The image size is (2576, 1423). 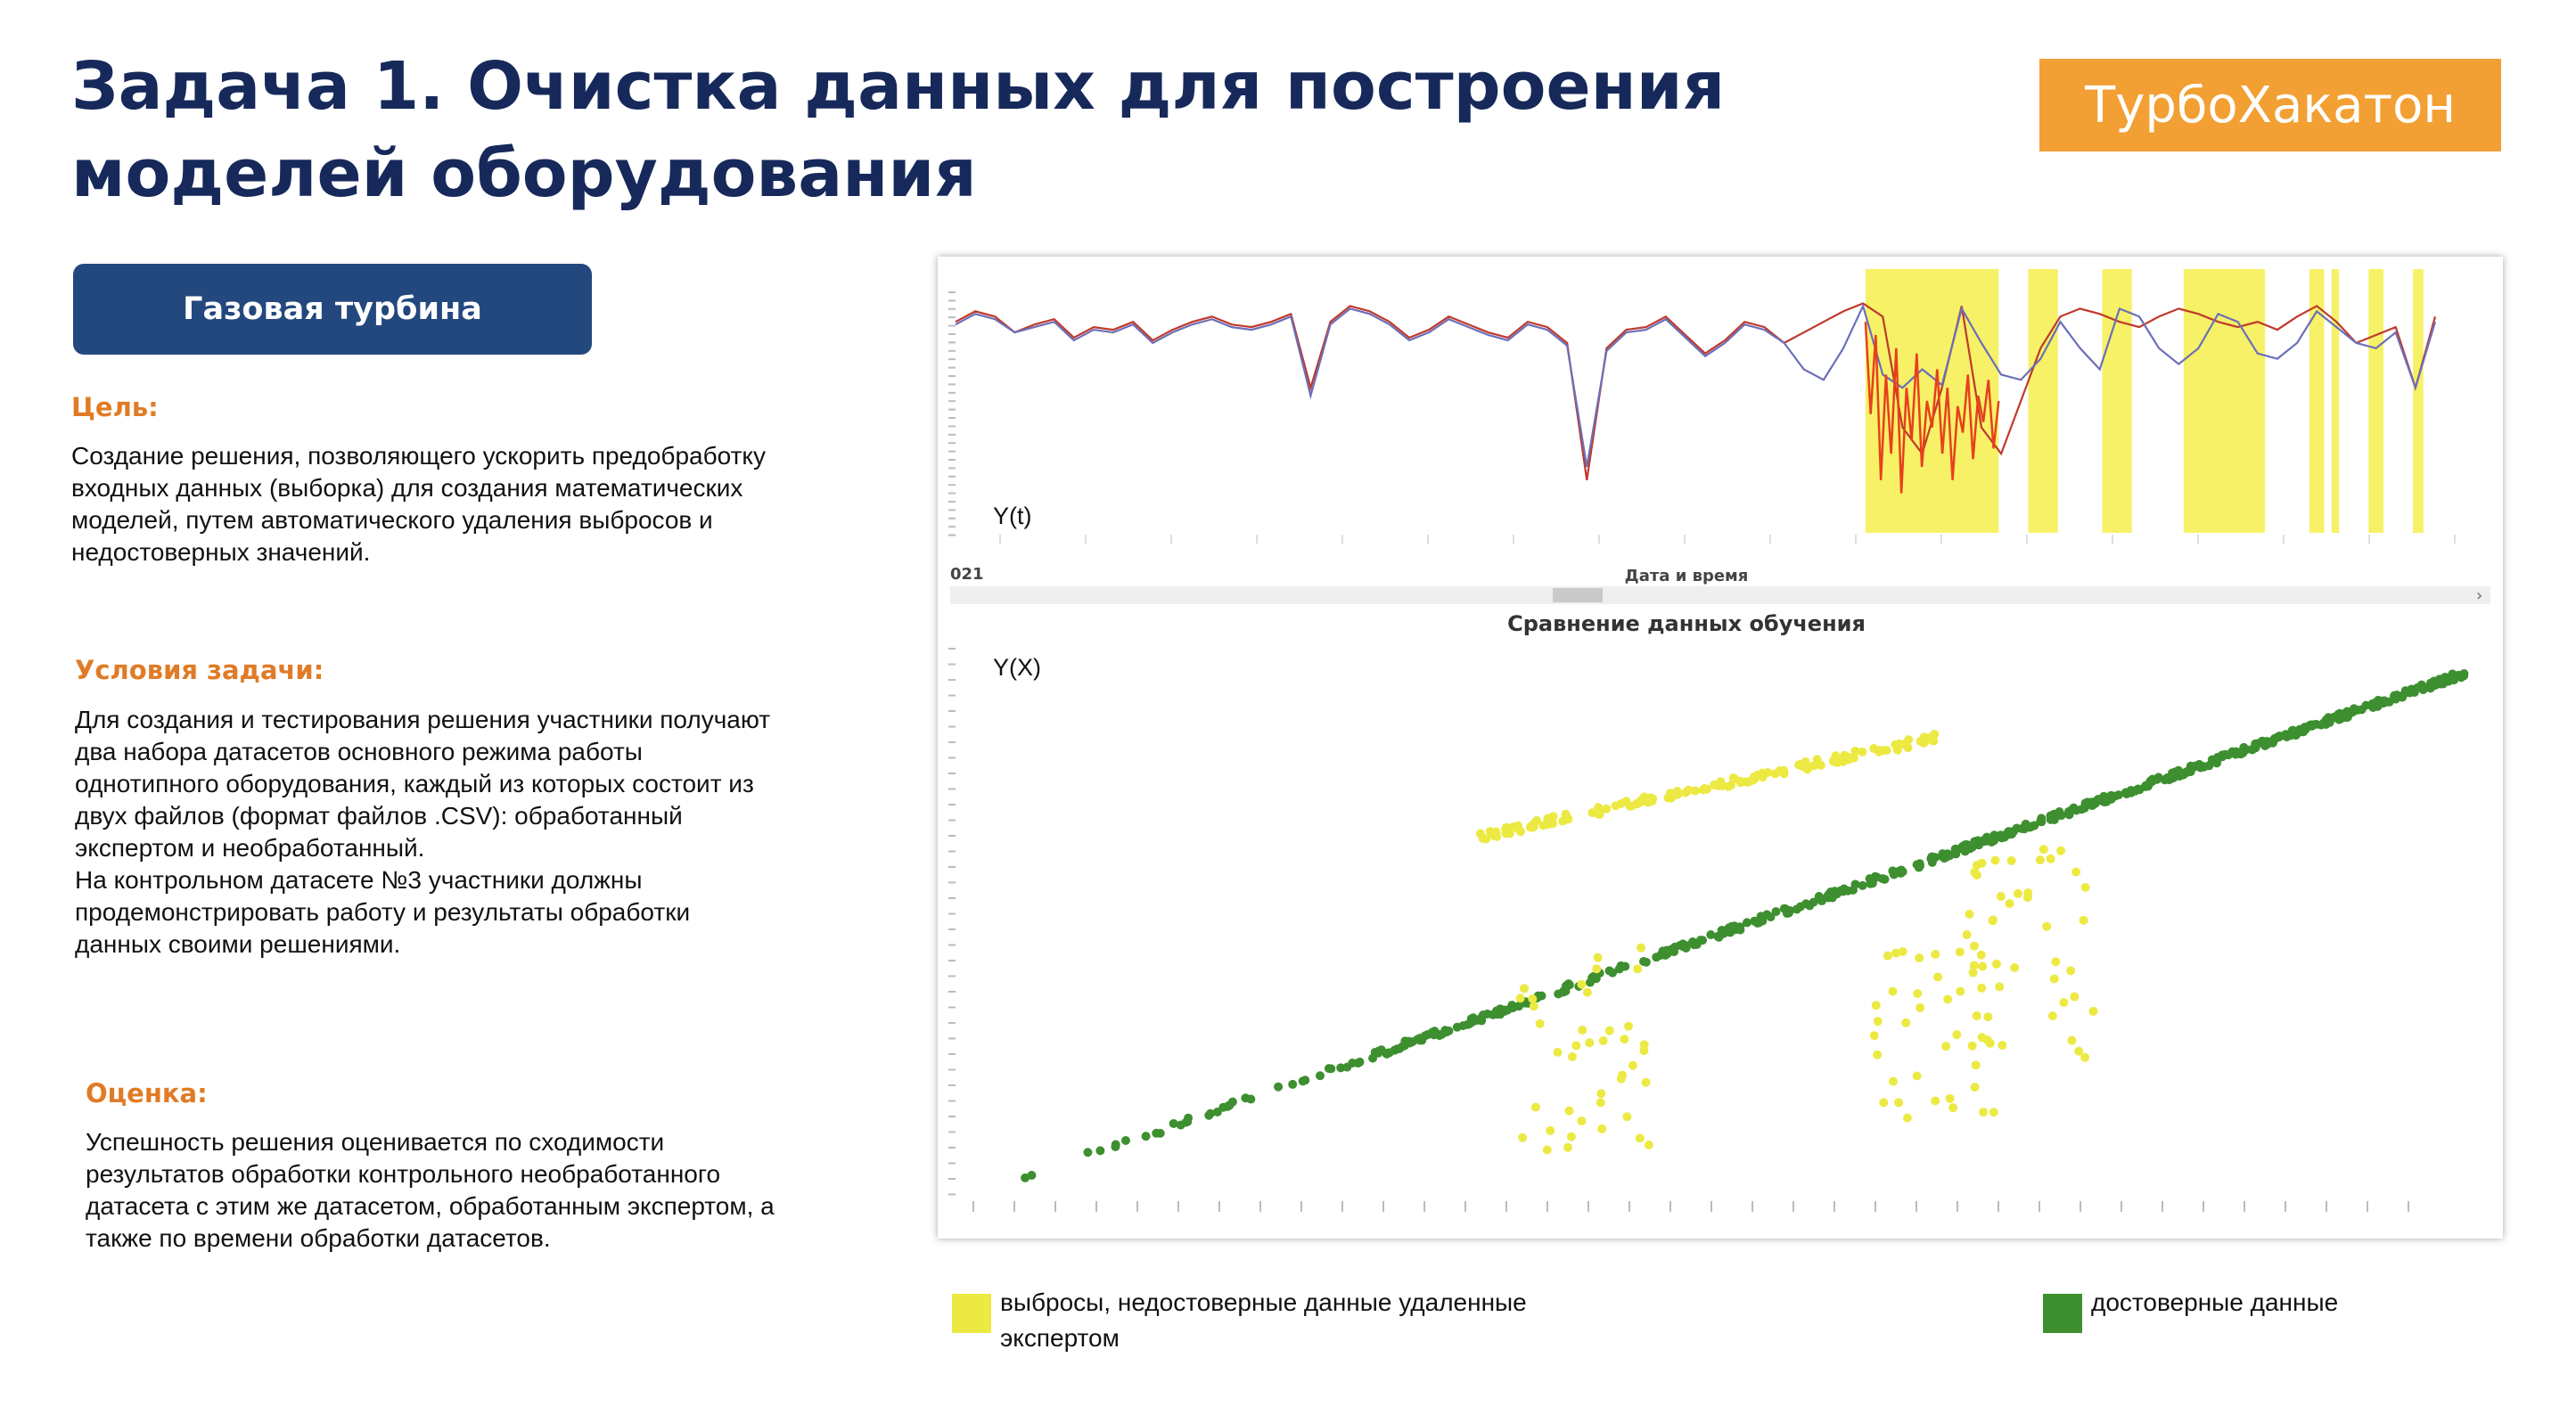 What do you see at coordinates (2062, 1313) in the screenshot?
I see `legend-valid-swatch` at bounding box center [2062, 1313].